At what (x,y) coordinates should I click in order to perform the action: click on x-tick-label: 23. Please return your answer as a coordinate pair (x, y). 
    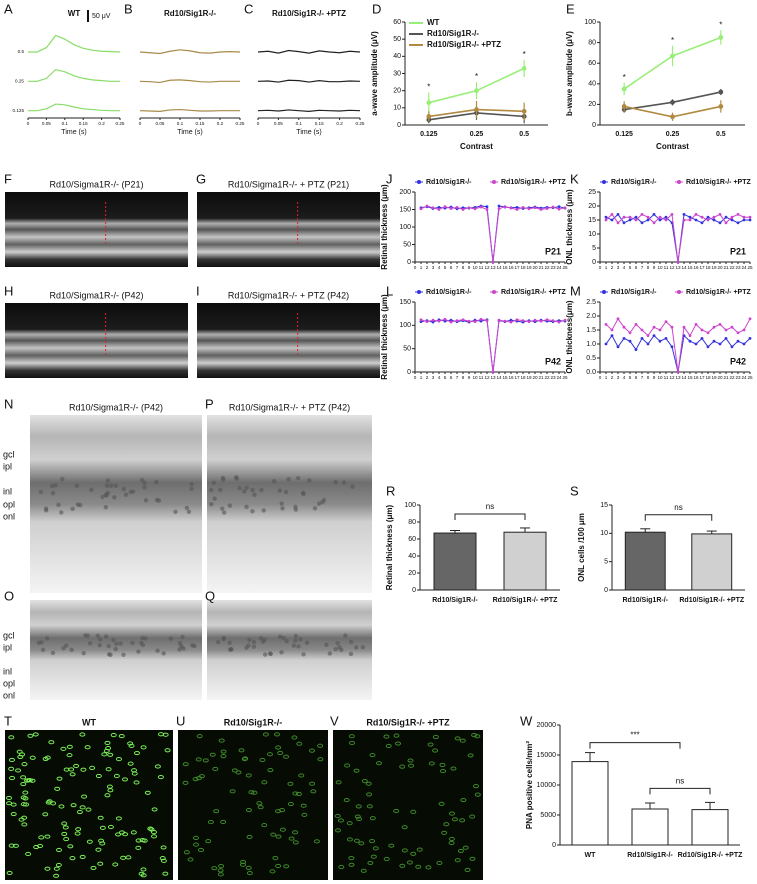
    Looking at the image, I should click on (738, 377).